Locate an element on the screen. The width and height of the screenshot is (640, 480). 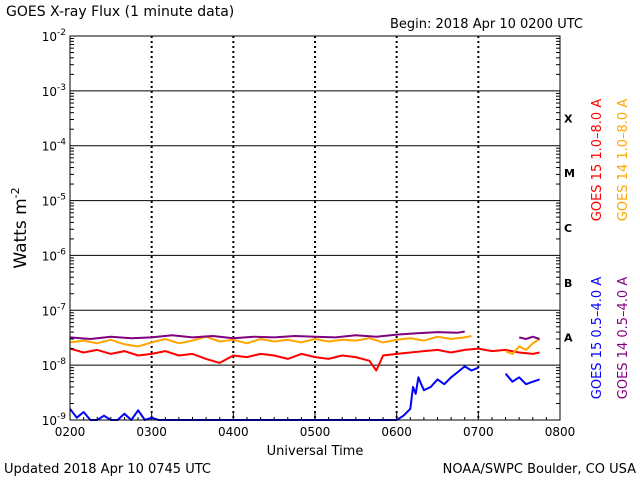
y-tick-label: 10⁻⁹ is located at coordinates (54, 420).